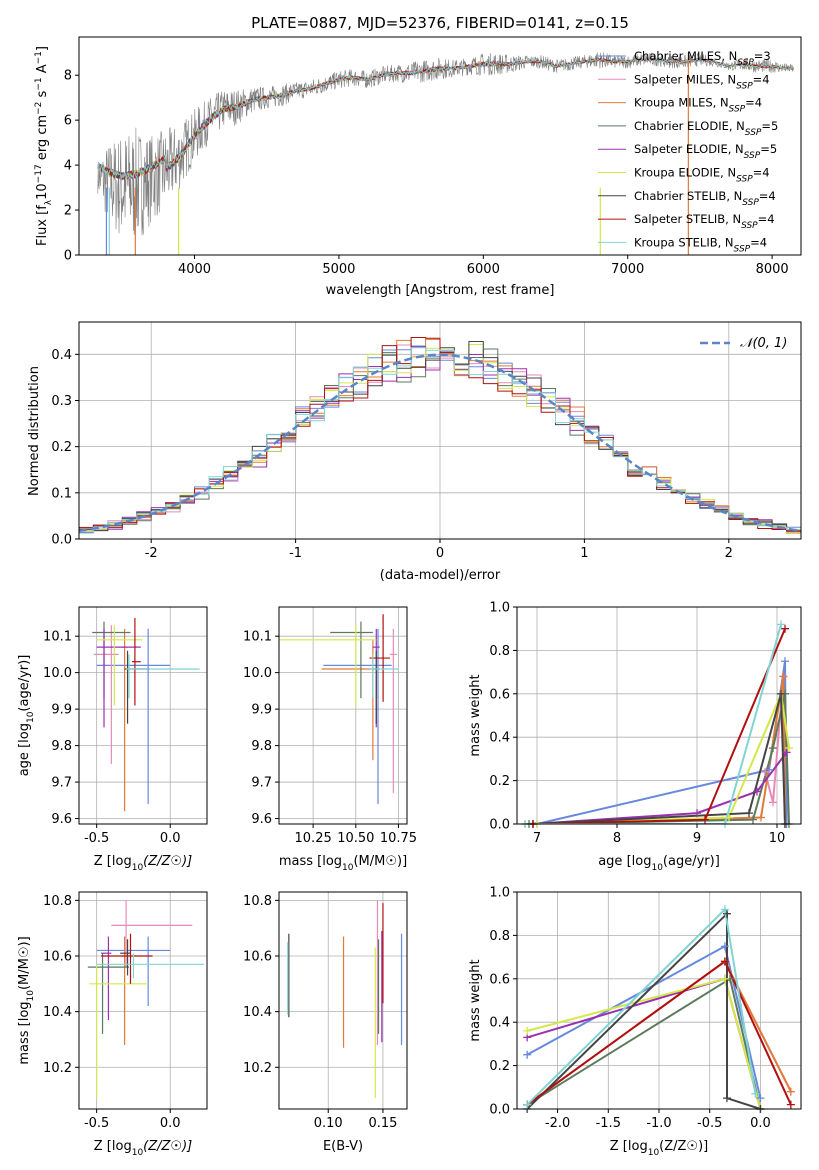 This screenshot has height=1170, width=819. Describe the element at coordinates (380, 861) in the screenshot. I see `label-part: (M/M☉)]` at that location.